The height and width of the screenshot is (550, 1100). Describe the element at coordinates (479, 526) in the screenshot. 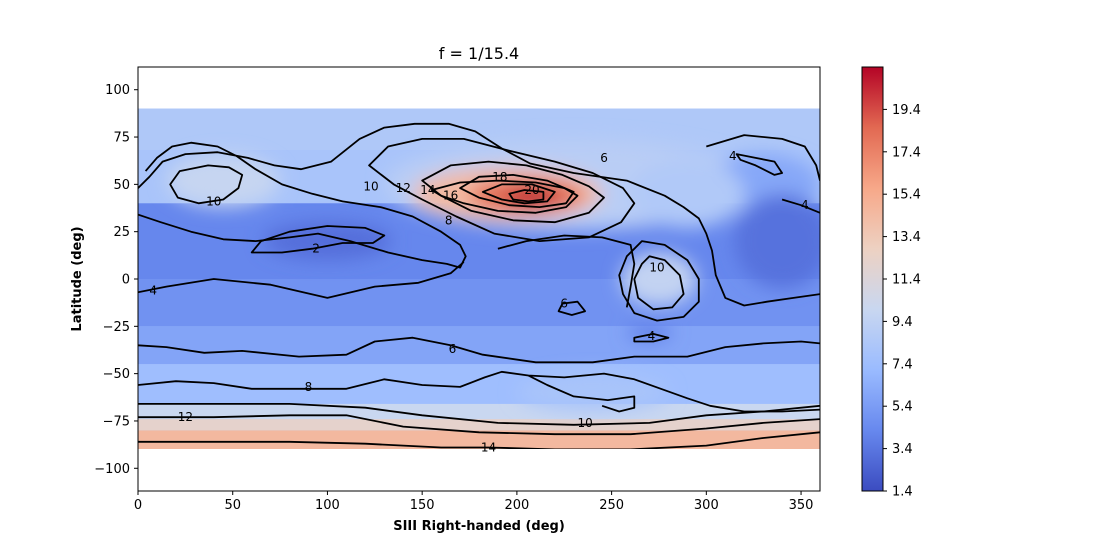

I see `x-axis-label: SIII Right-handed (deg)` at that location.